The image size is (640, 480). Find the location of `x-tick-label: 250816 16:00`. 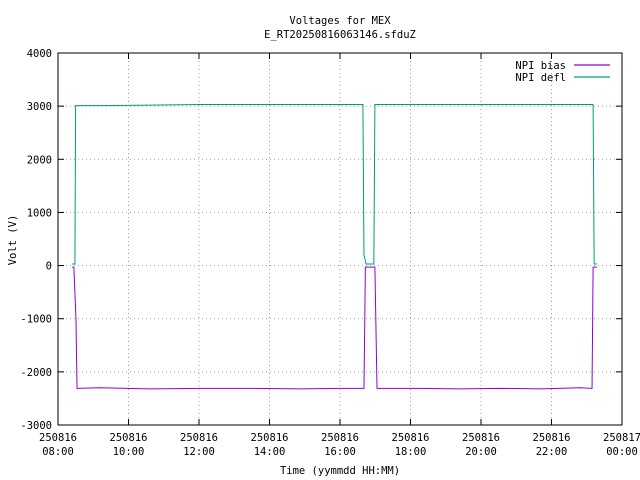

x-tick-label: 250816 16:00 is located at coordinates (340, 445).